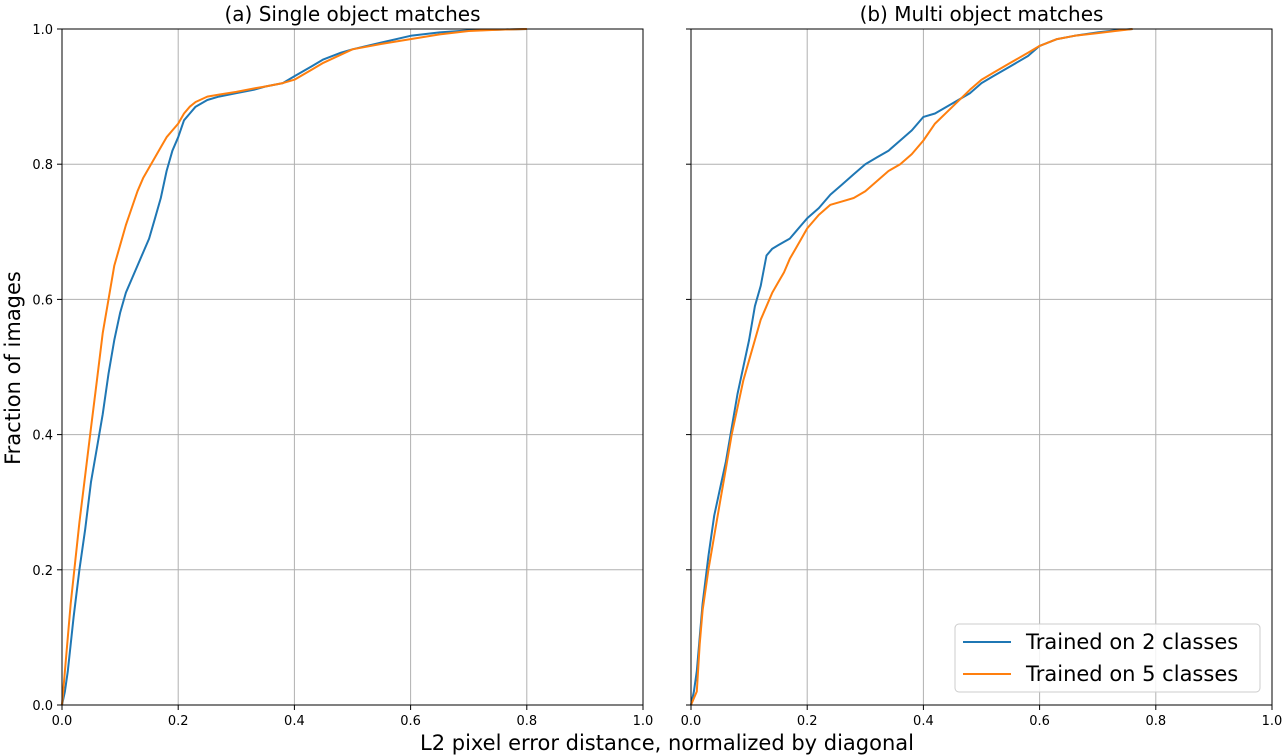 The width and height of the screenshot is (1285, 755). Describe the element at coordinates (42, 300) in the screenshot. I see `y-tick-label: 0.6` at that location.